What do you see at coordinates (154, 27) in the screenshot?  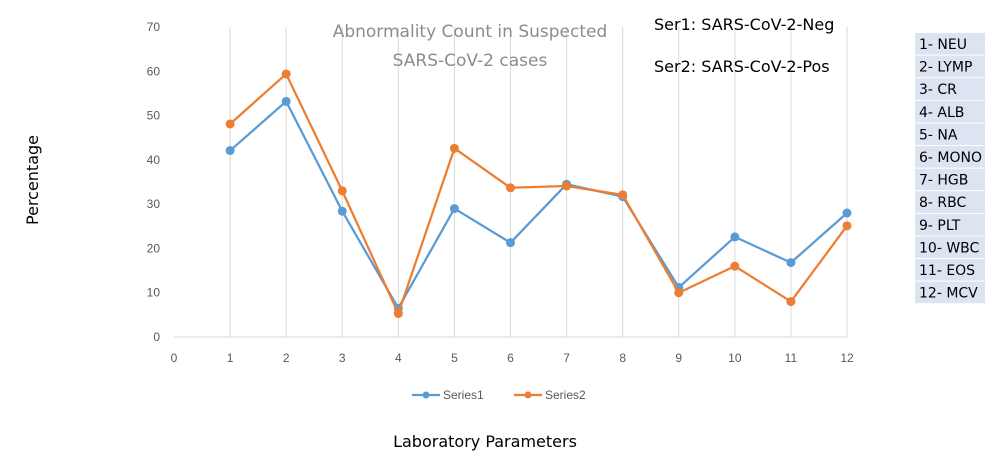 I see `y-tick-label-70: 70` at bounding box center [154, 27].